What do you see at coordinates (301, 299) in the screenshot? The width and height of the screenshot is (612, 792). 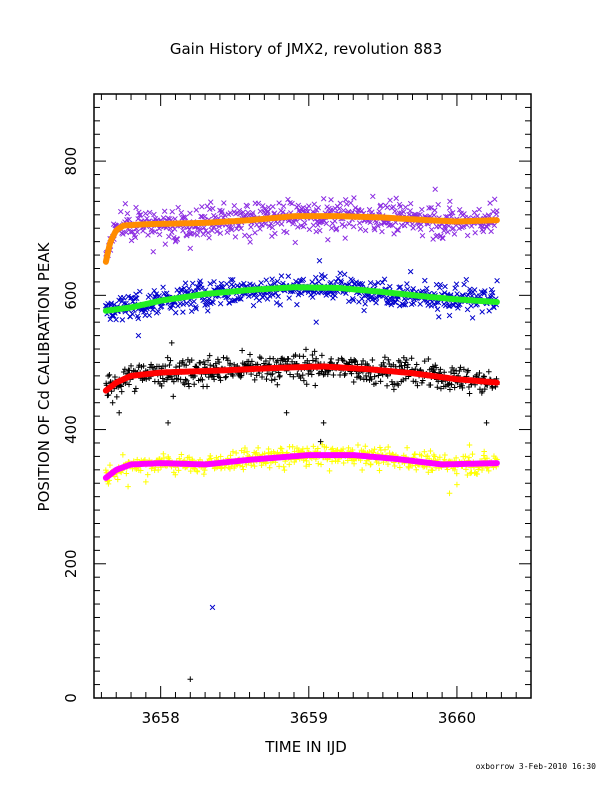 I see `series-2-fit-curve` at bounding box center [301, 299].